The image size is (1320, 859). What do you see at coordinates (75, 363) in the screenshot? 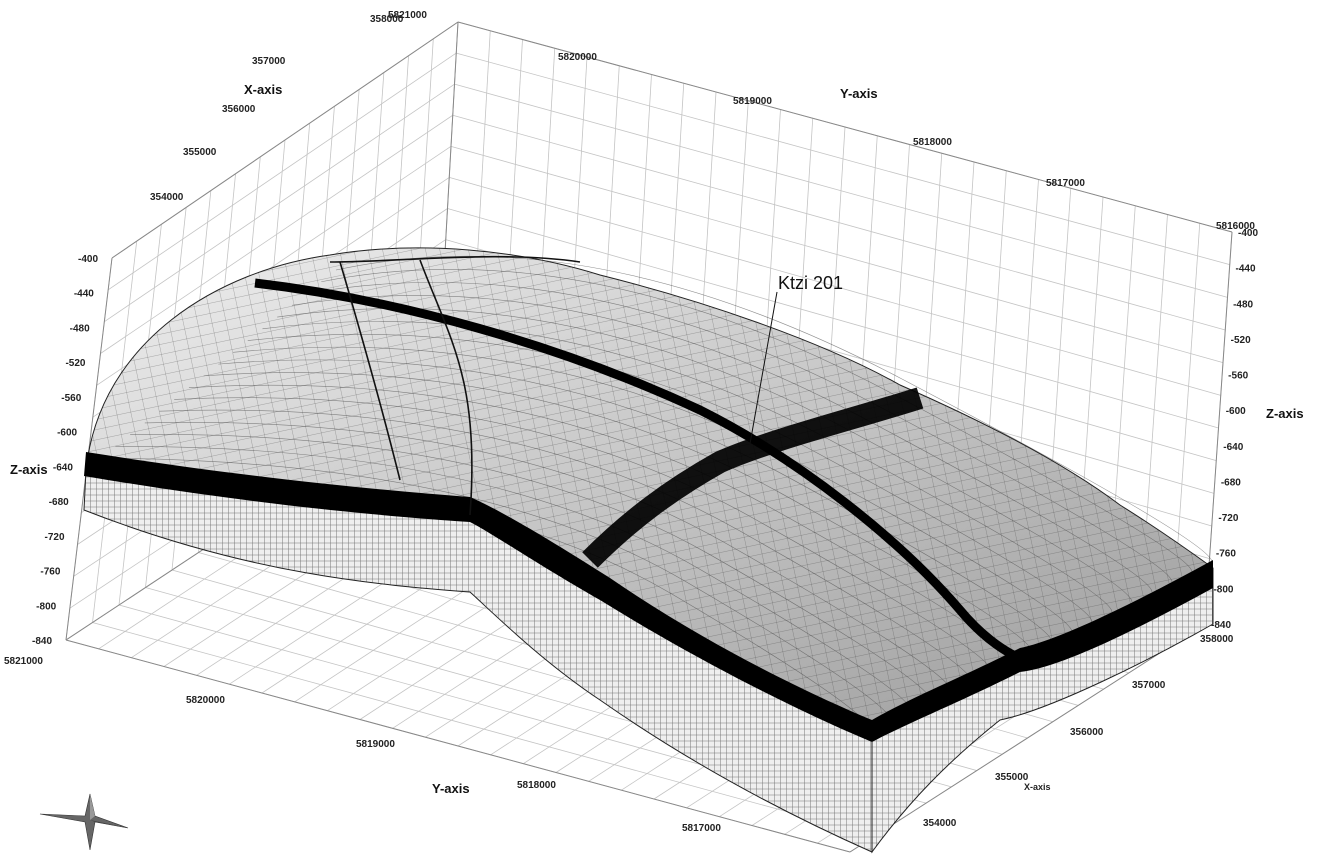
I see `z-tick-left: -520` at bounding box center [75, 363].